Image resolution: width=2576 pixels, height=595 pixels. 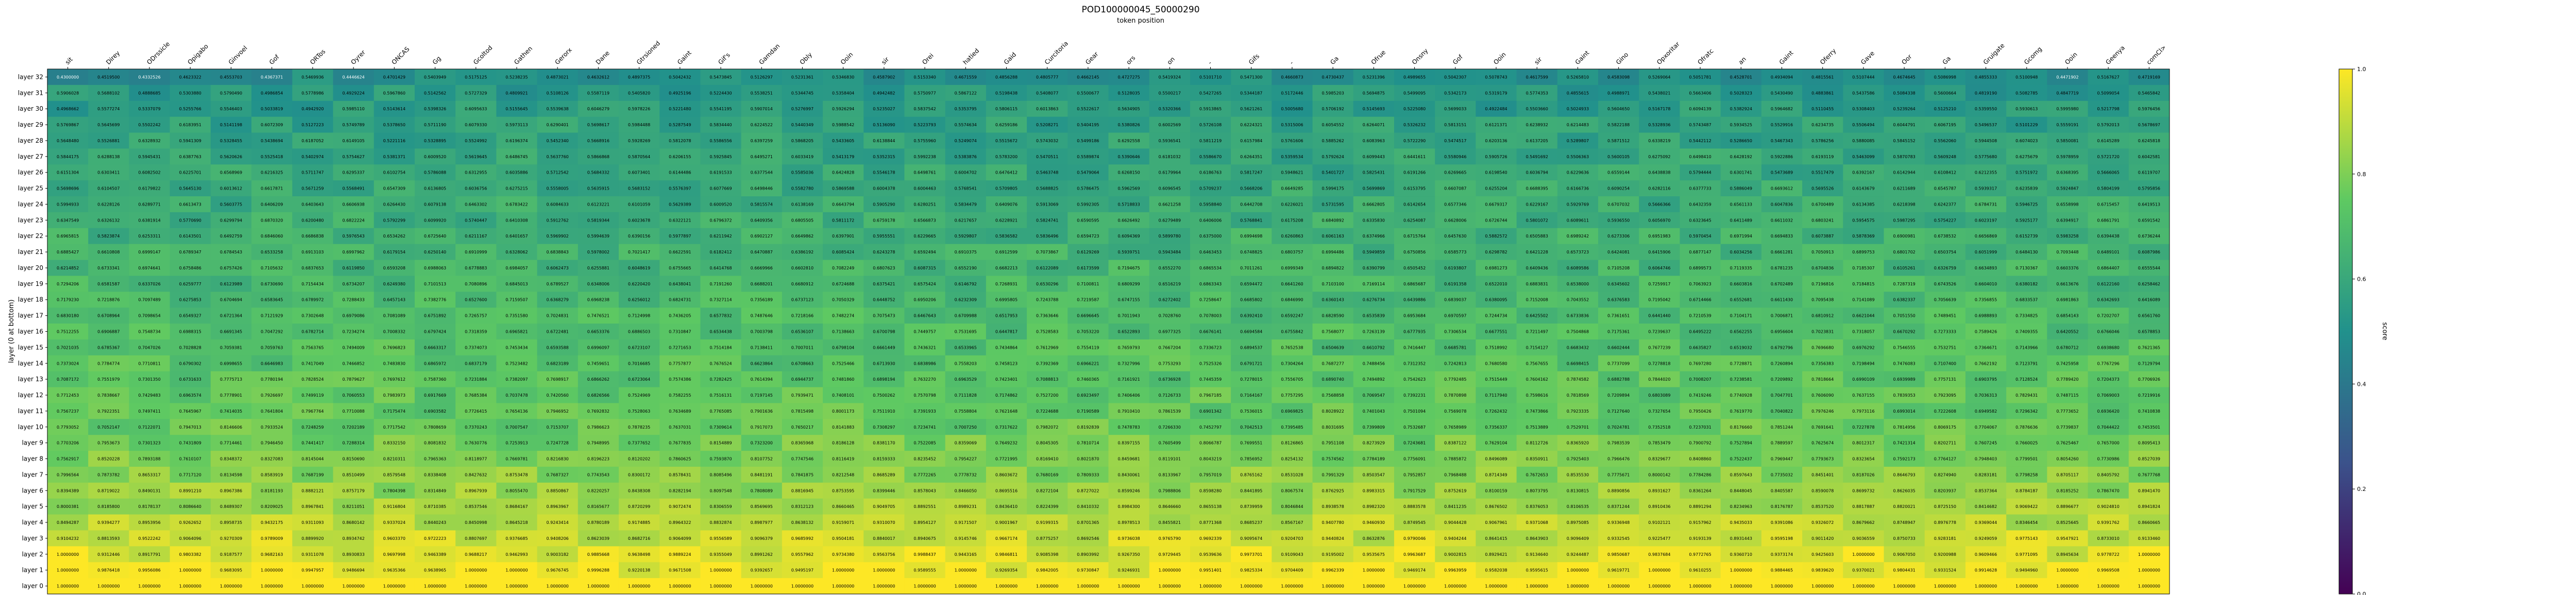 I want to click on cell-value-label: 0.6999349, so click(x=1292, y=268).